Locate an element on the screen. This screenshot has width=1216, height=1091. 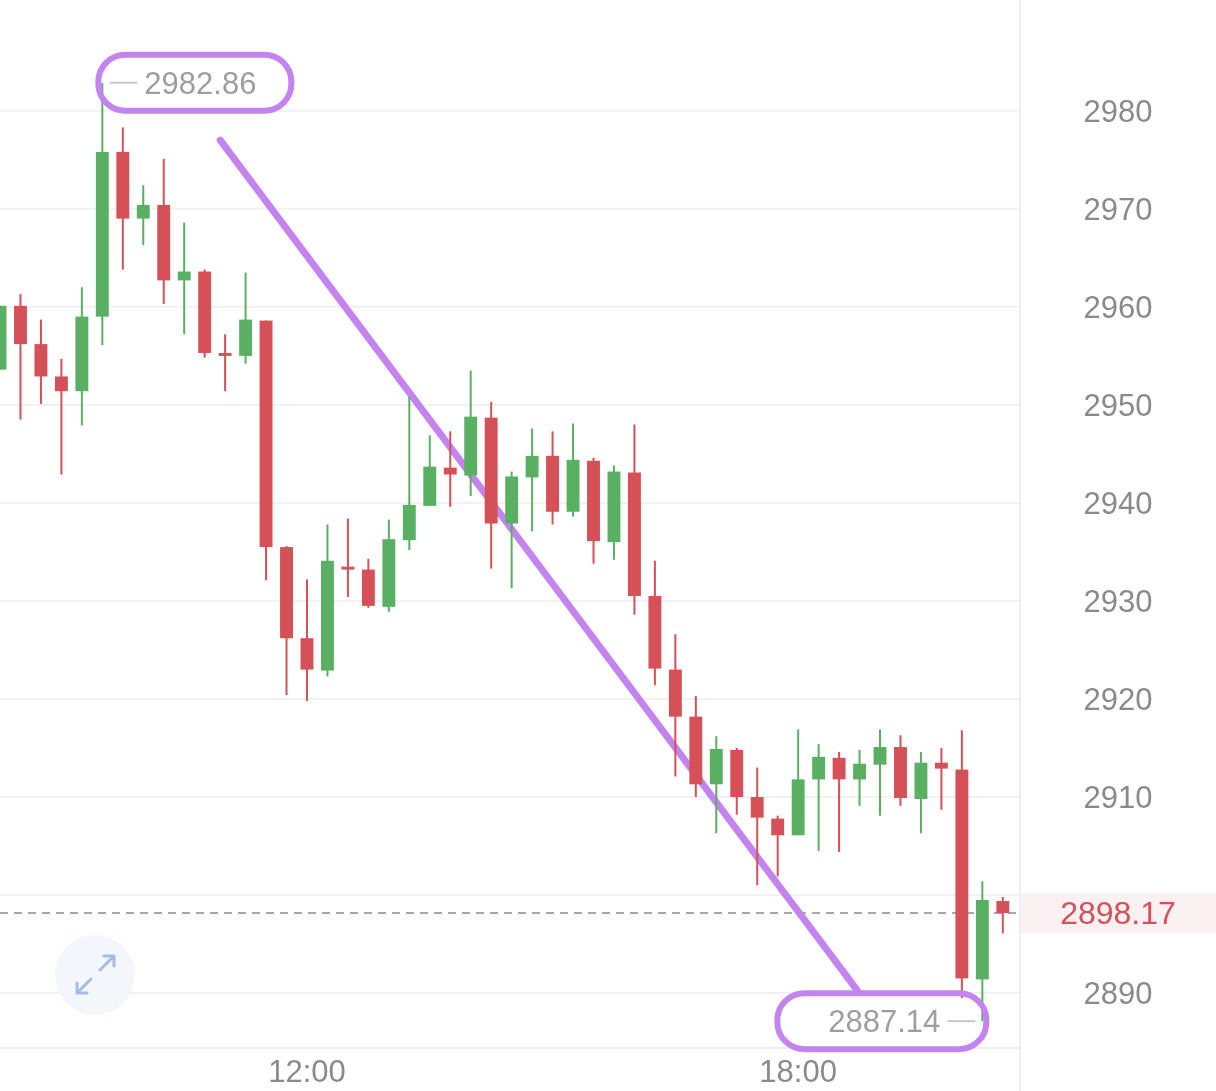
y-tick-label: 2930 is located at coordinates (1118, 601).